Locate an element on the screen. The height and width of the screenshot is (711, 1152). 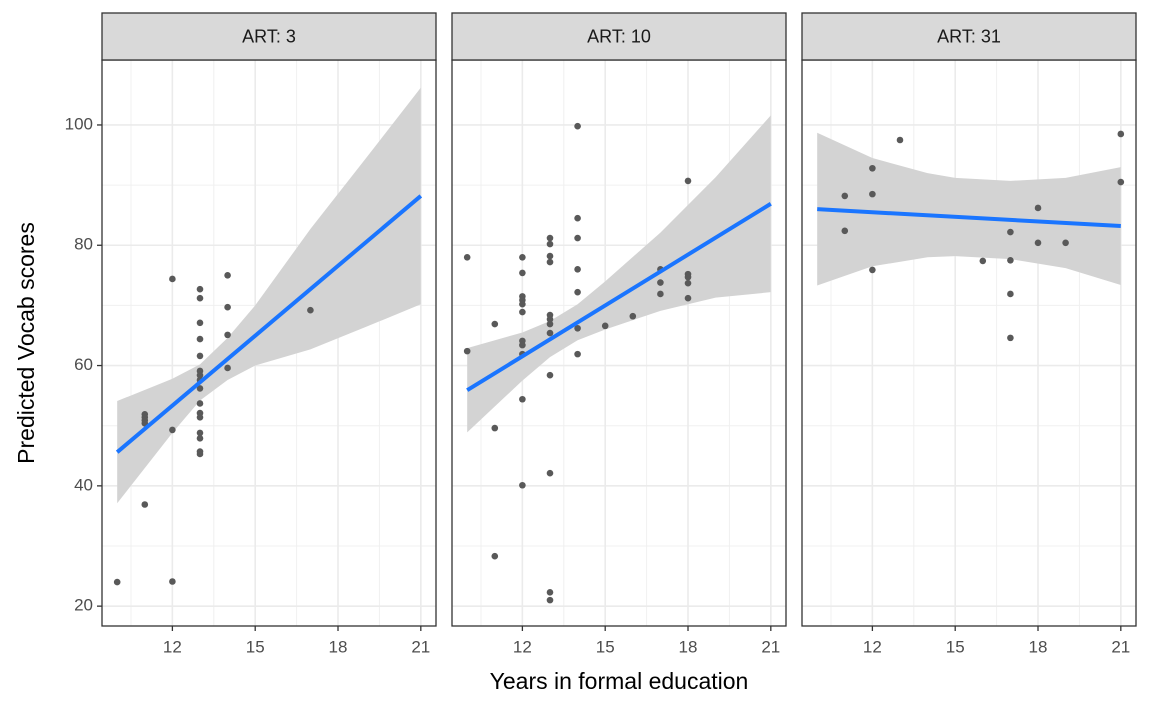
strip-label: ART: 31 is located at coordinates (969, 36).